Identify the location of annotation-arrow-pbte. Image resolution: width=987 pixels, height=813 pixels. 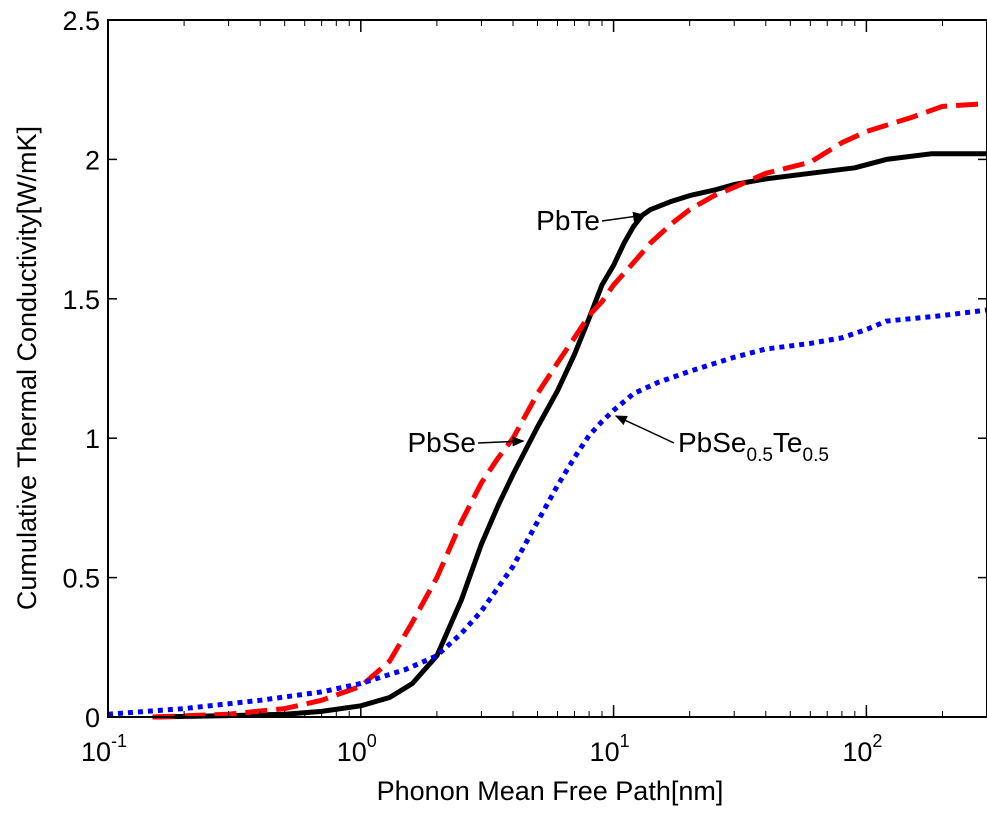
(623, 216).